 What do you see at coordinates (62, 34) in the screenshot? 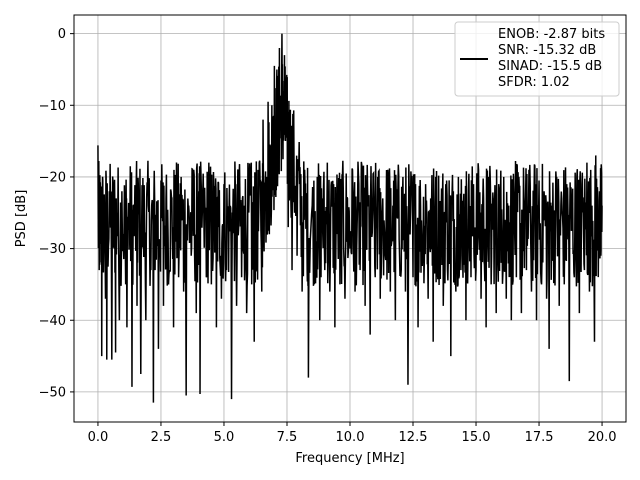
I see `y-tick-label: 0` at bounding box center [62, 34].